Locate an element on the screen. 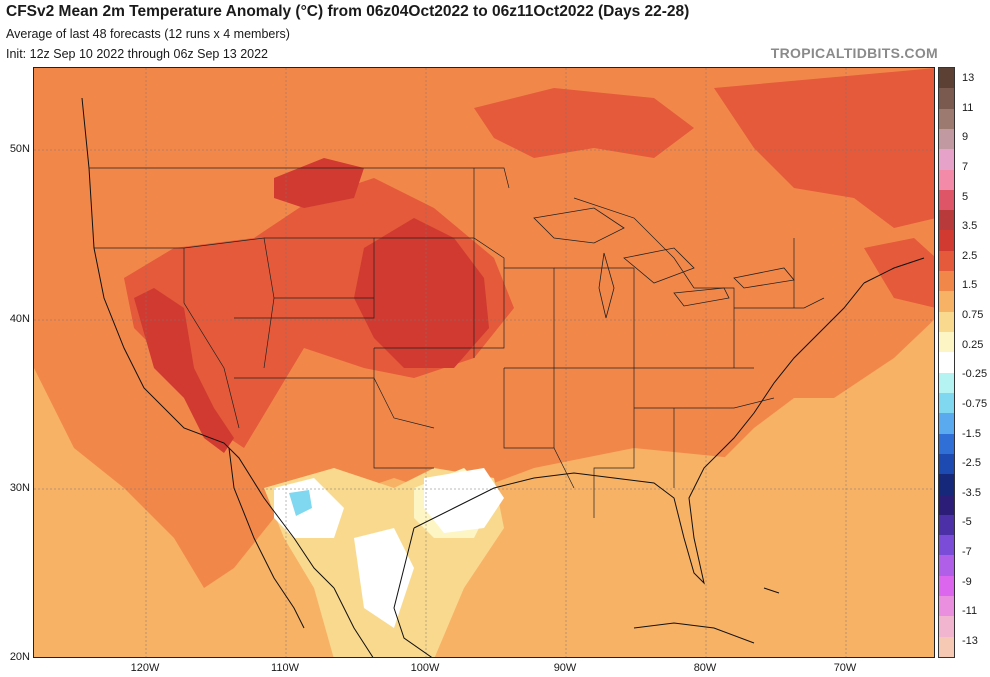 The image size is (990, 677). colorbar-label: 3.5 is located at coordinates (970, 226).